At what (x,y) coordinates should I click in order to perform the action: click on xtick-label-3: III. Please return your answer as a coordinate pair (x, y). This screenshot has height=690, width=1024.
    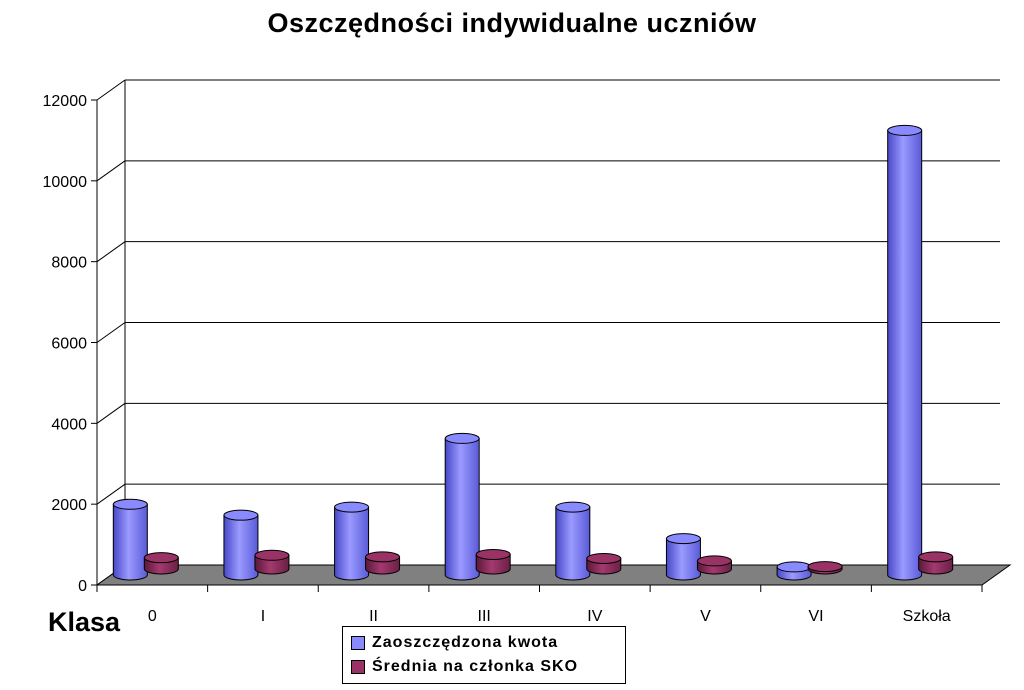
    Looking at the image, I should click on (484, 616).